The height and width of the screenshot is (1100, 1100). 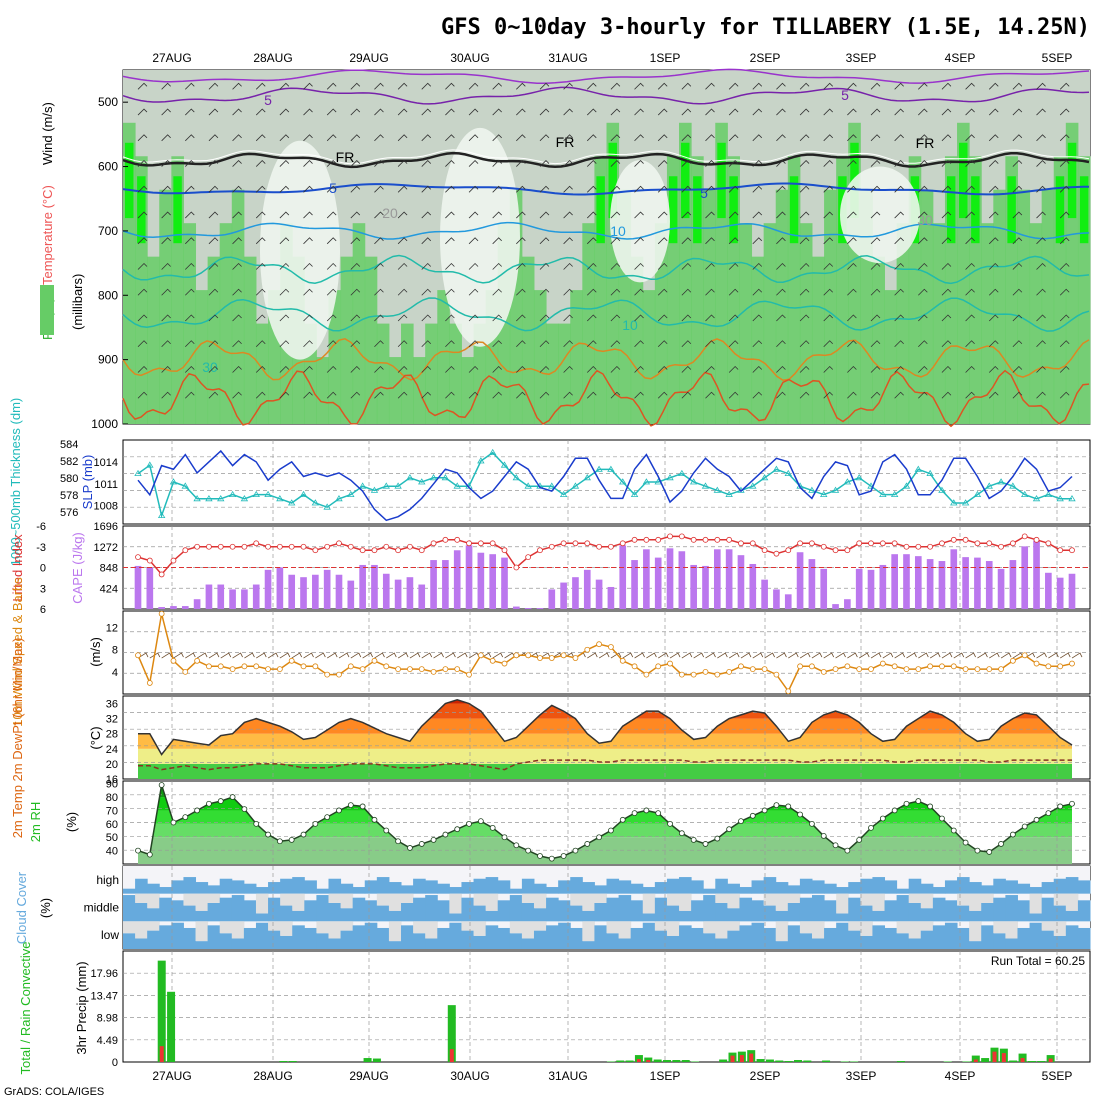 What do you see at coordinates (741, 1058) in the screenshot?
I see `precip-conv-bar` at bounding box center [741, 1058].